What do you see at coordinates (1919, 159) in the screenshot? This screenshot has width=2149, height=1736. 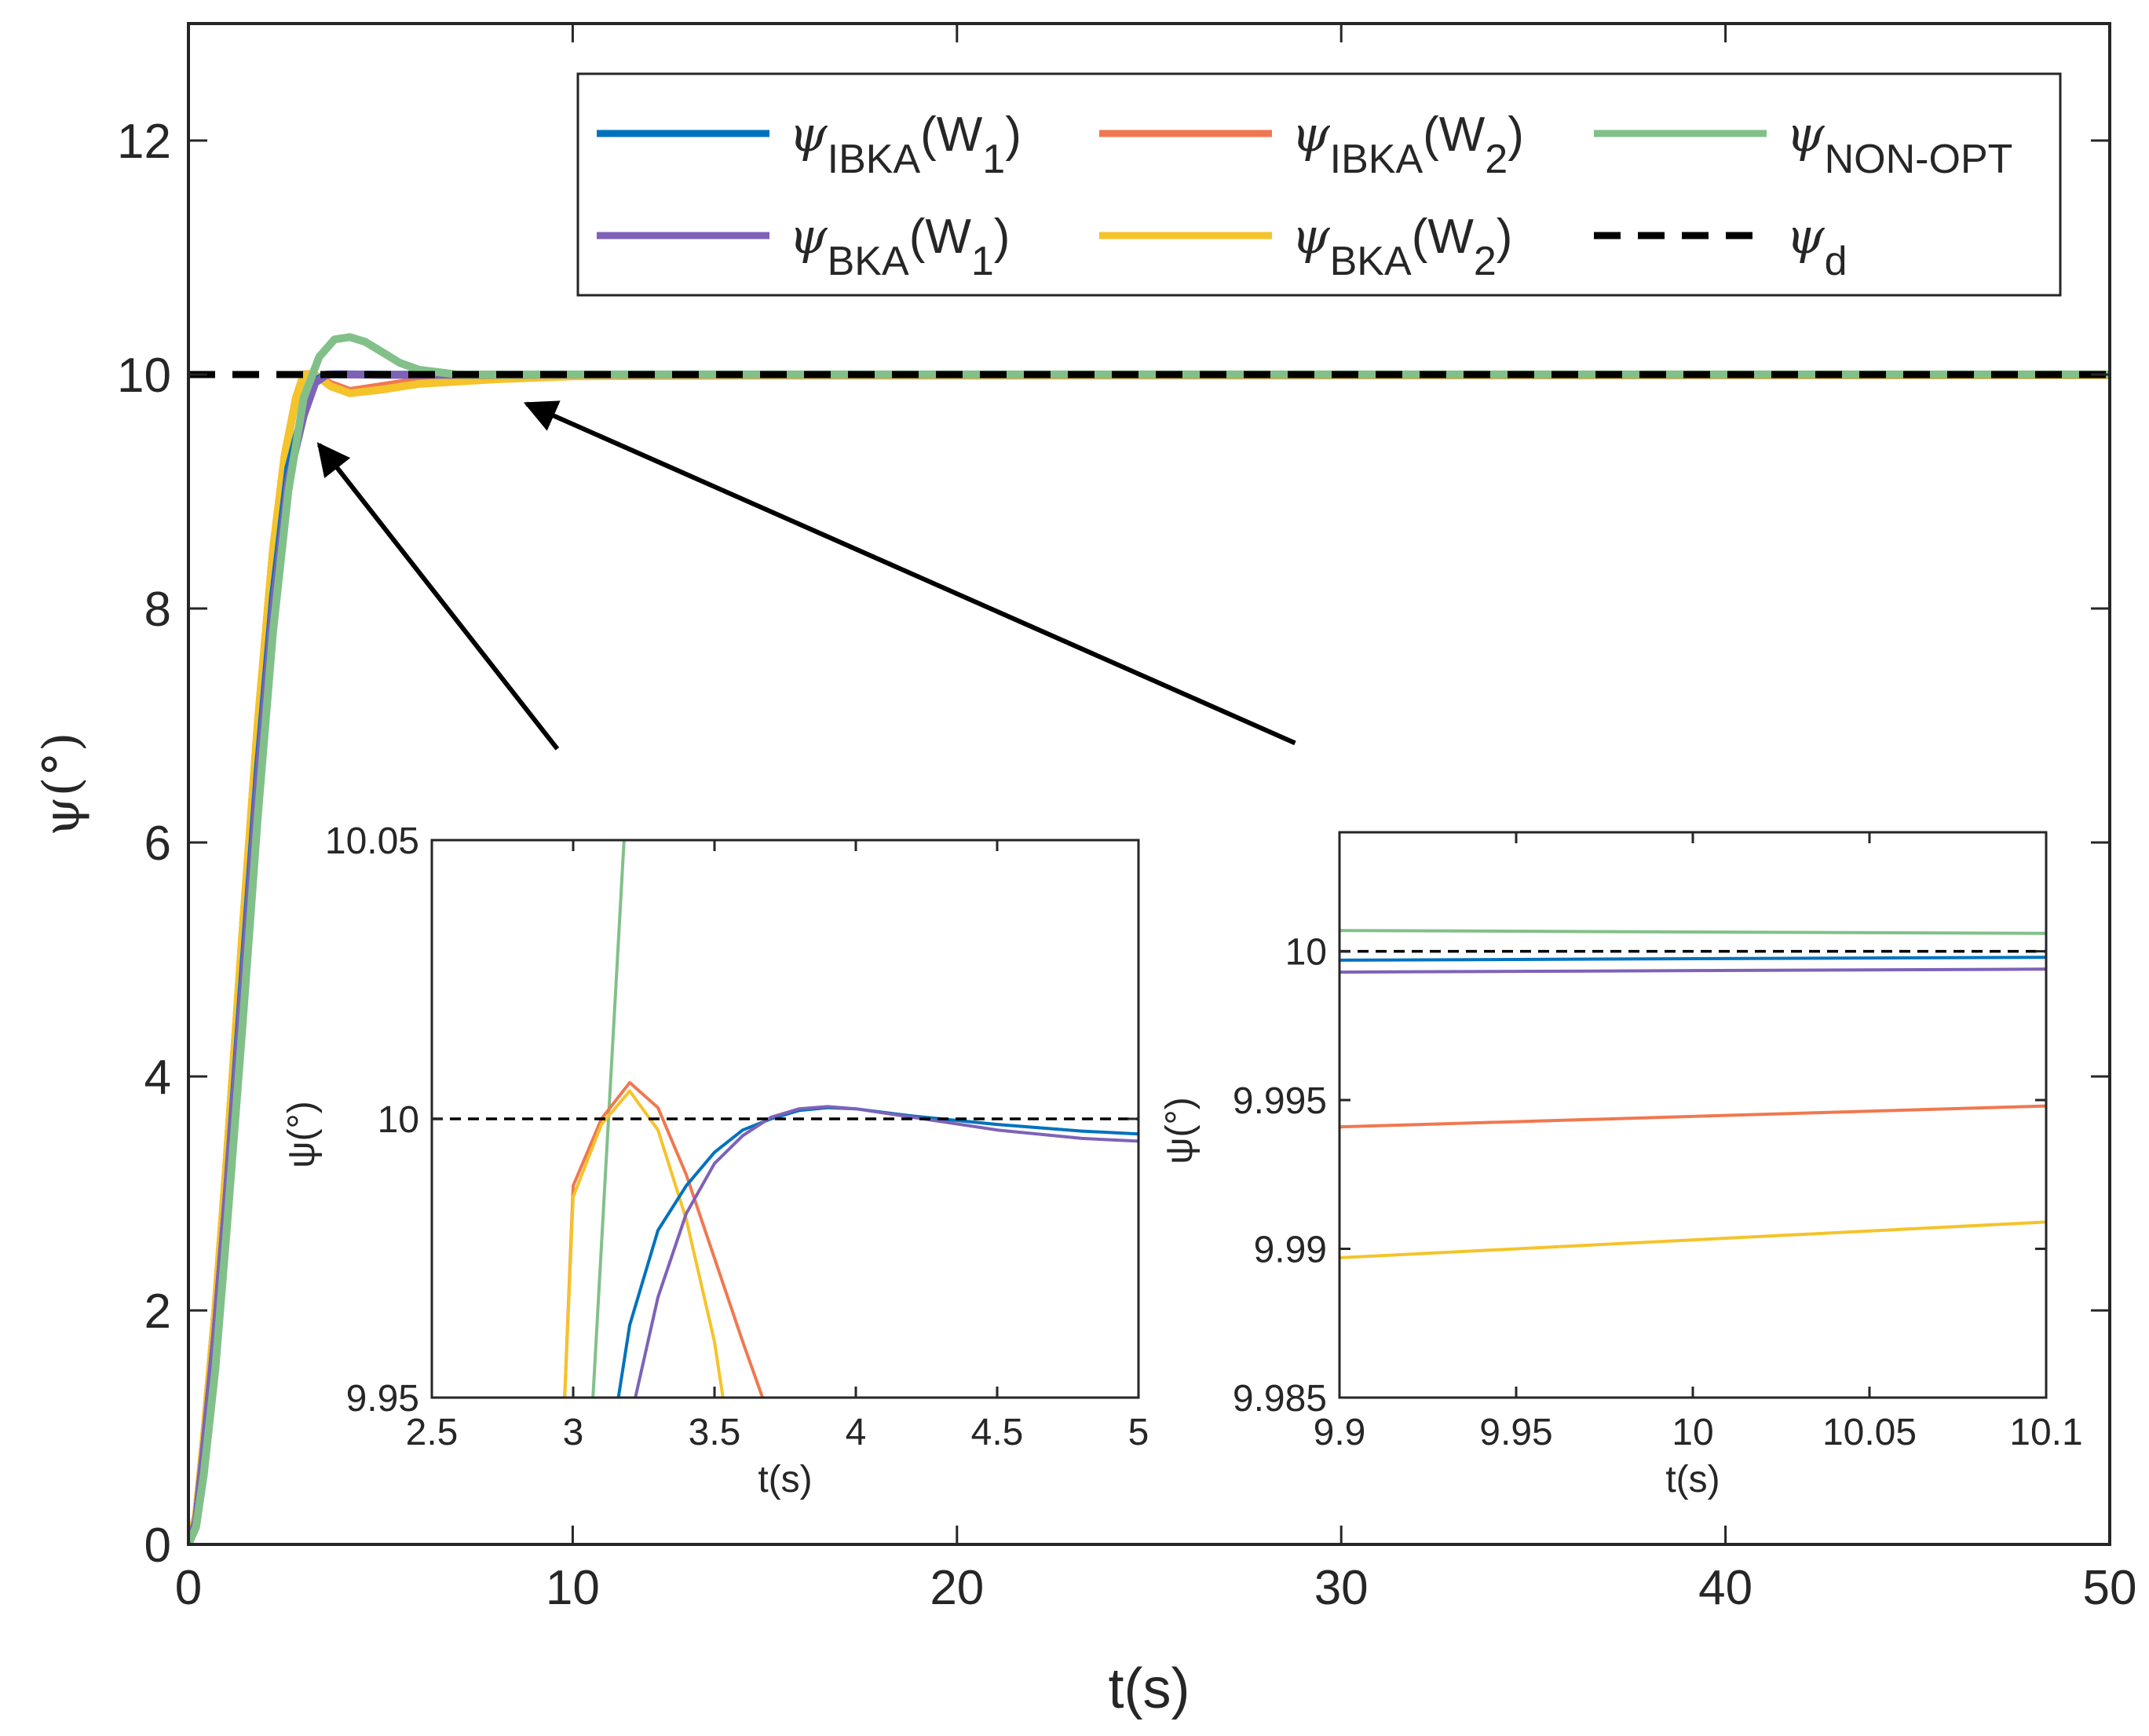 I see `legend-label-part: NON-OPT` at bounding box center [1919, 159].